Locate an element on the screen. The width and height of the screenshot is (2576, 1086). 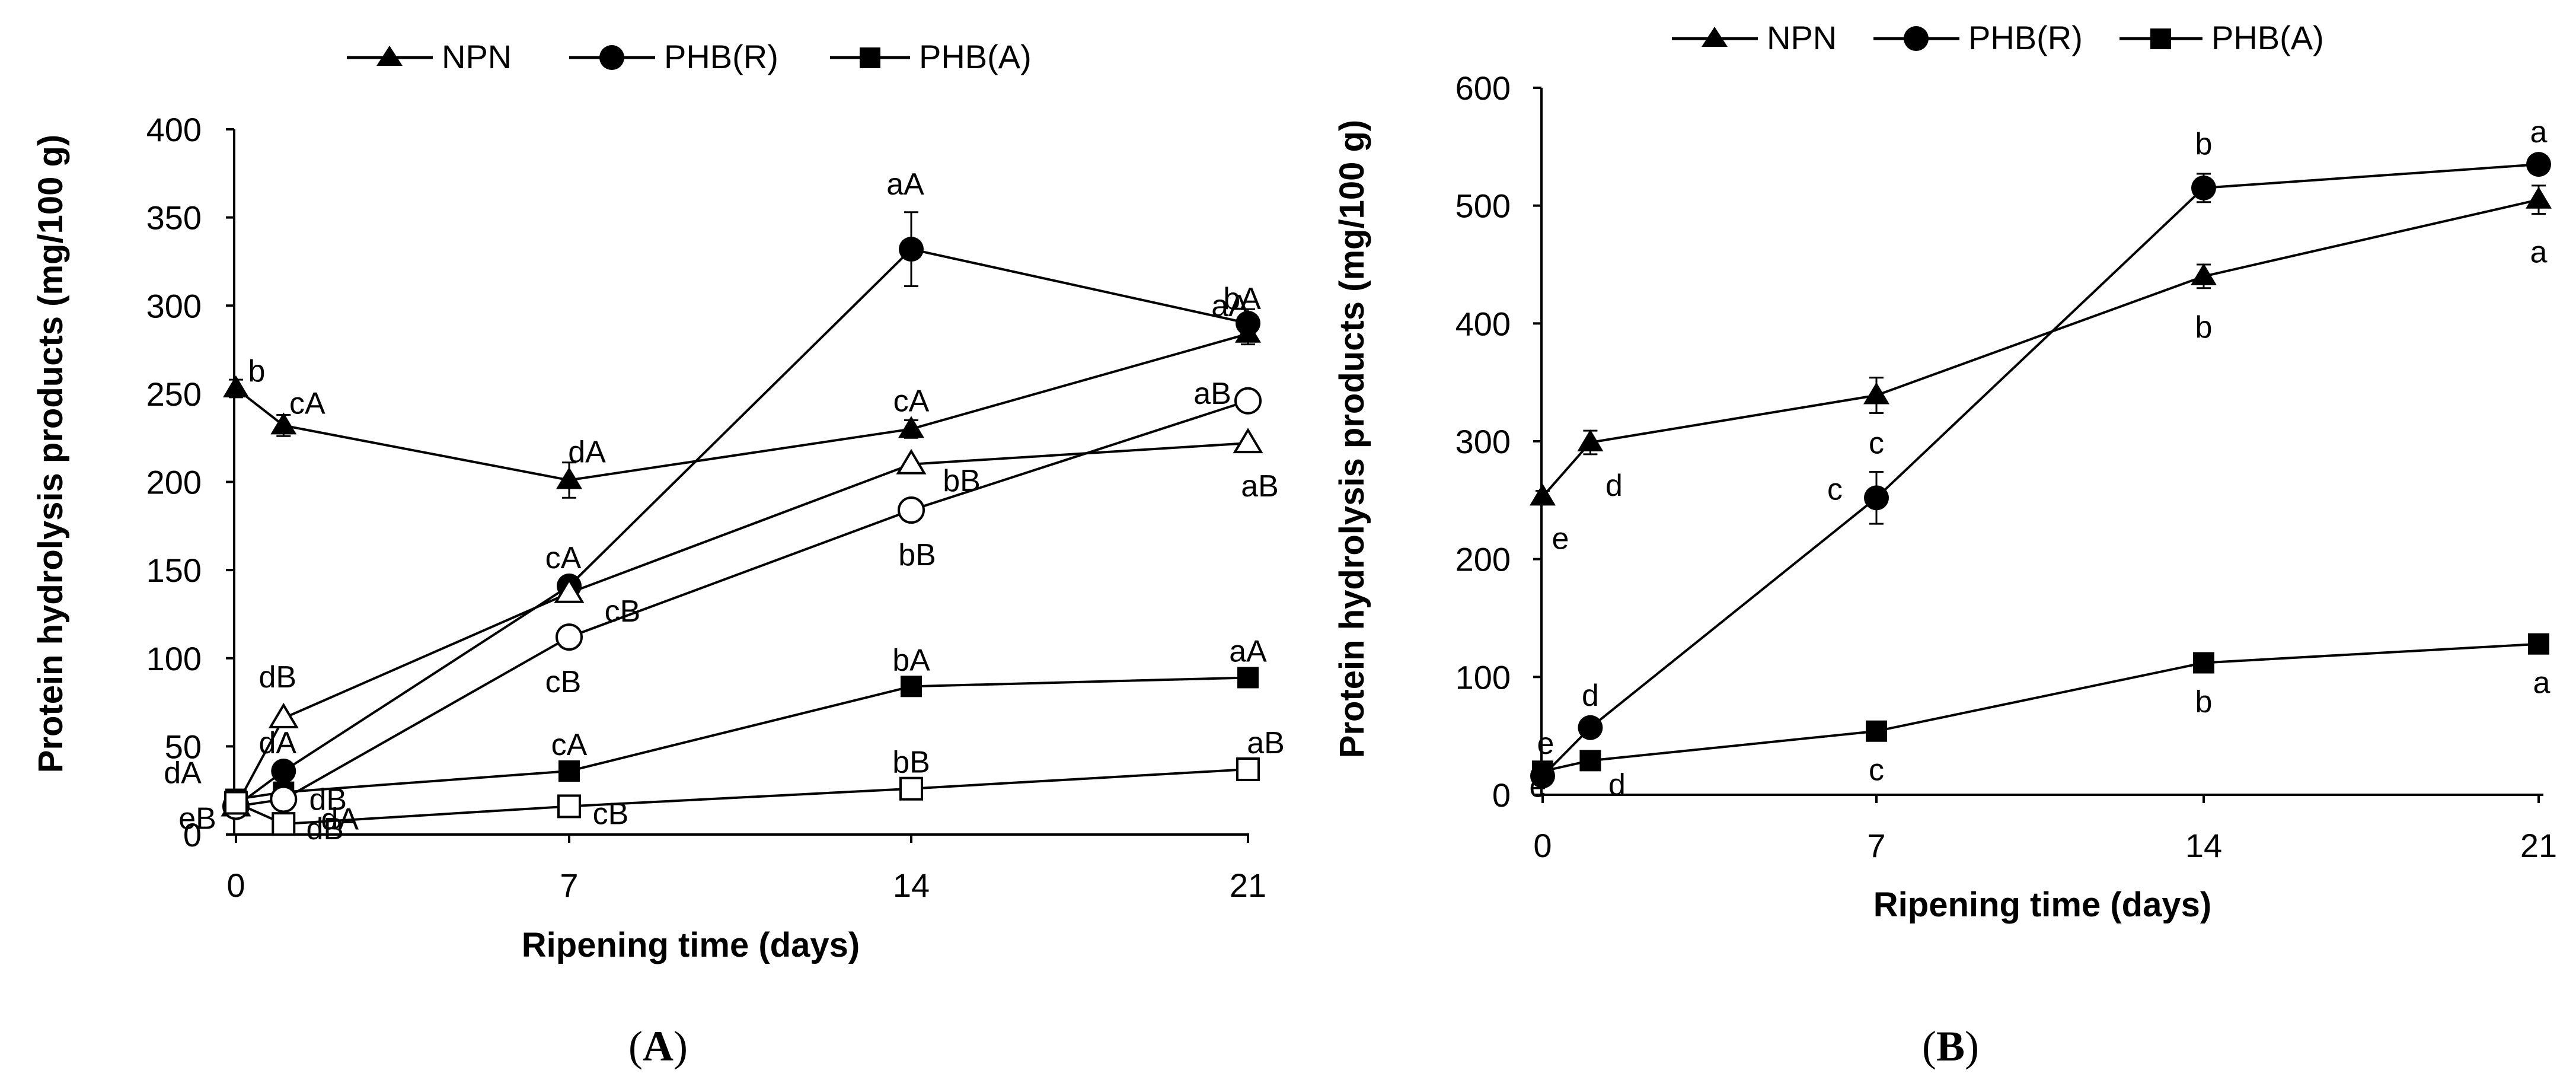
panel-a-y-tick-label: 400 is located at coordinates (174, 129).